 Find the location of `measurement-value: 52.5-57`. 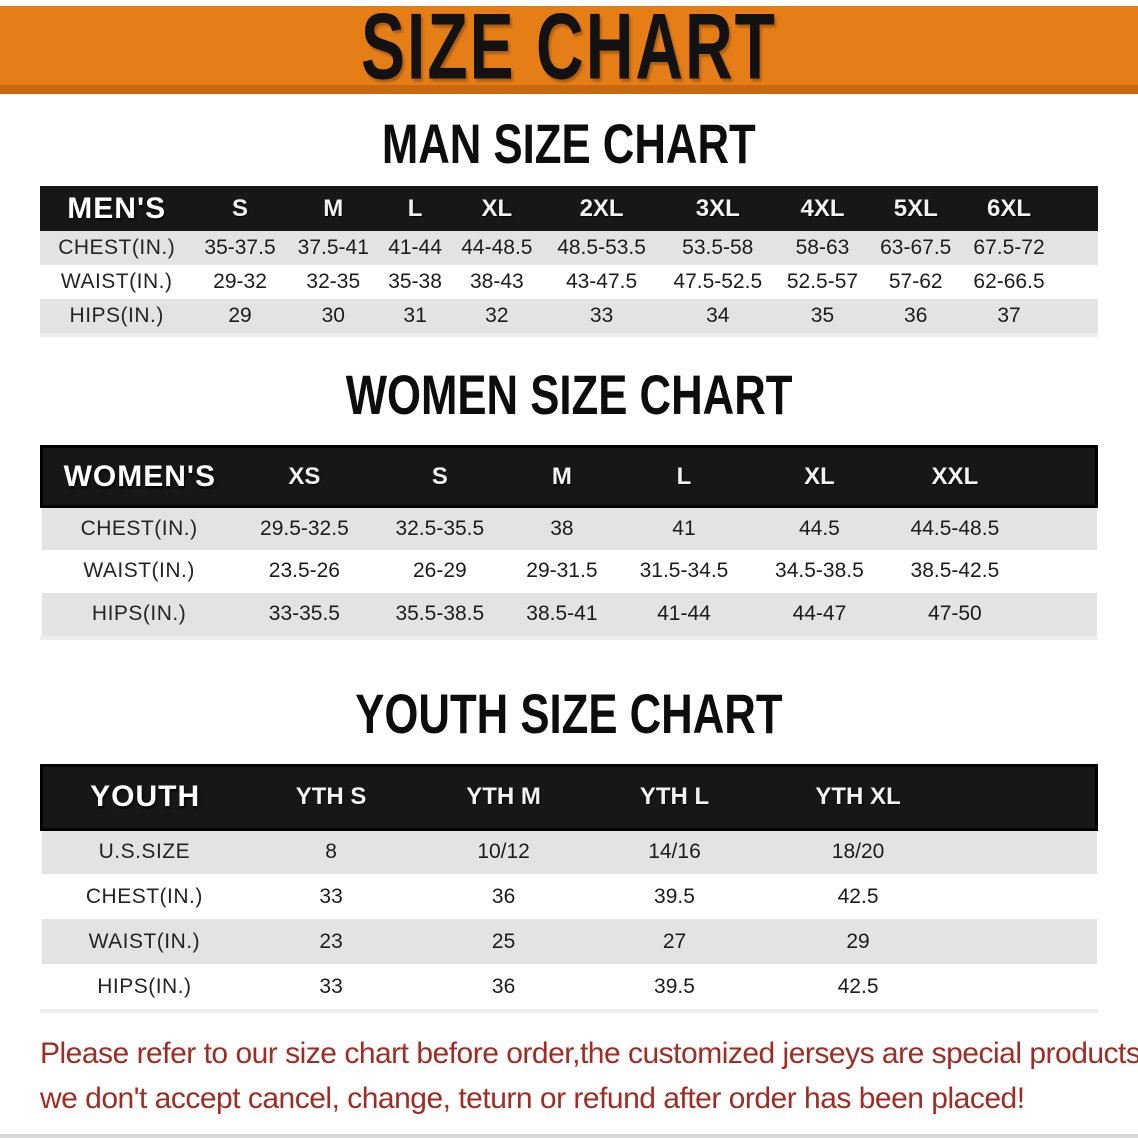

measurement-value: 52.5-57 is located at coordinates (822, 281).